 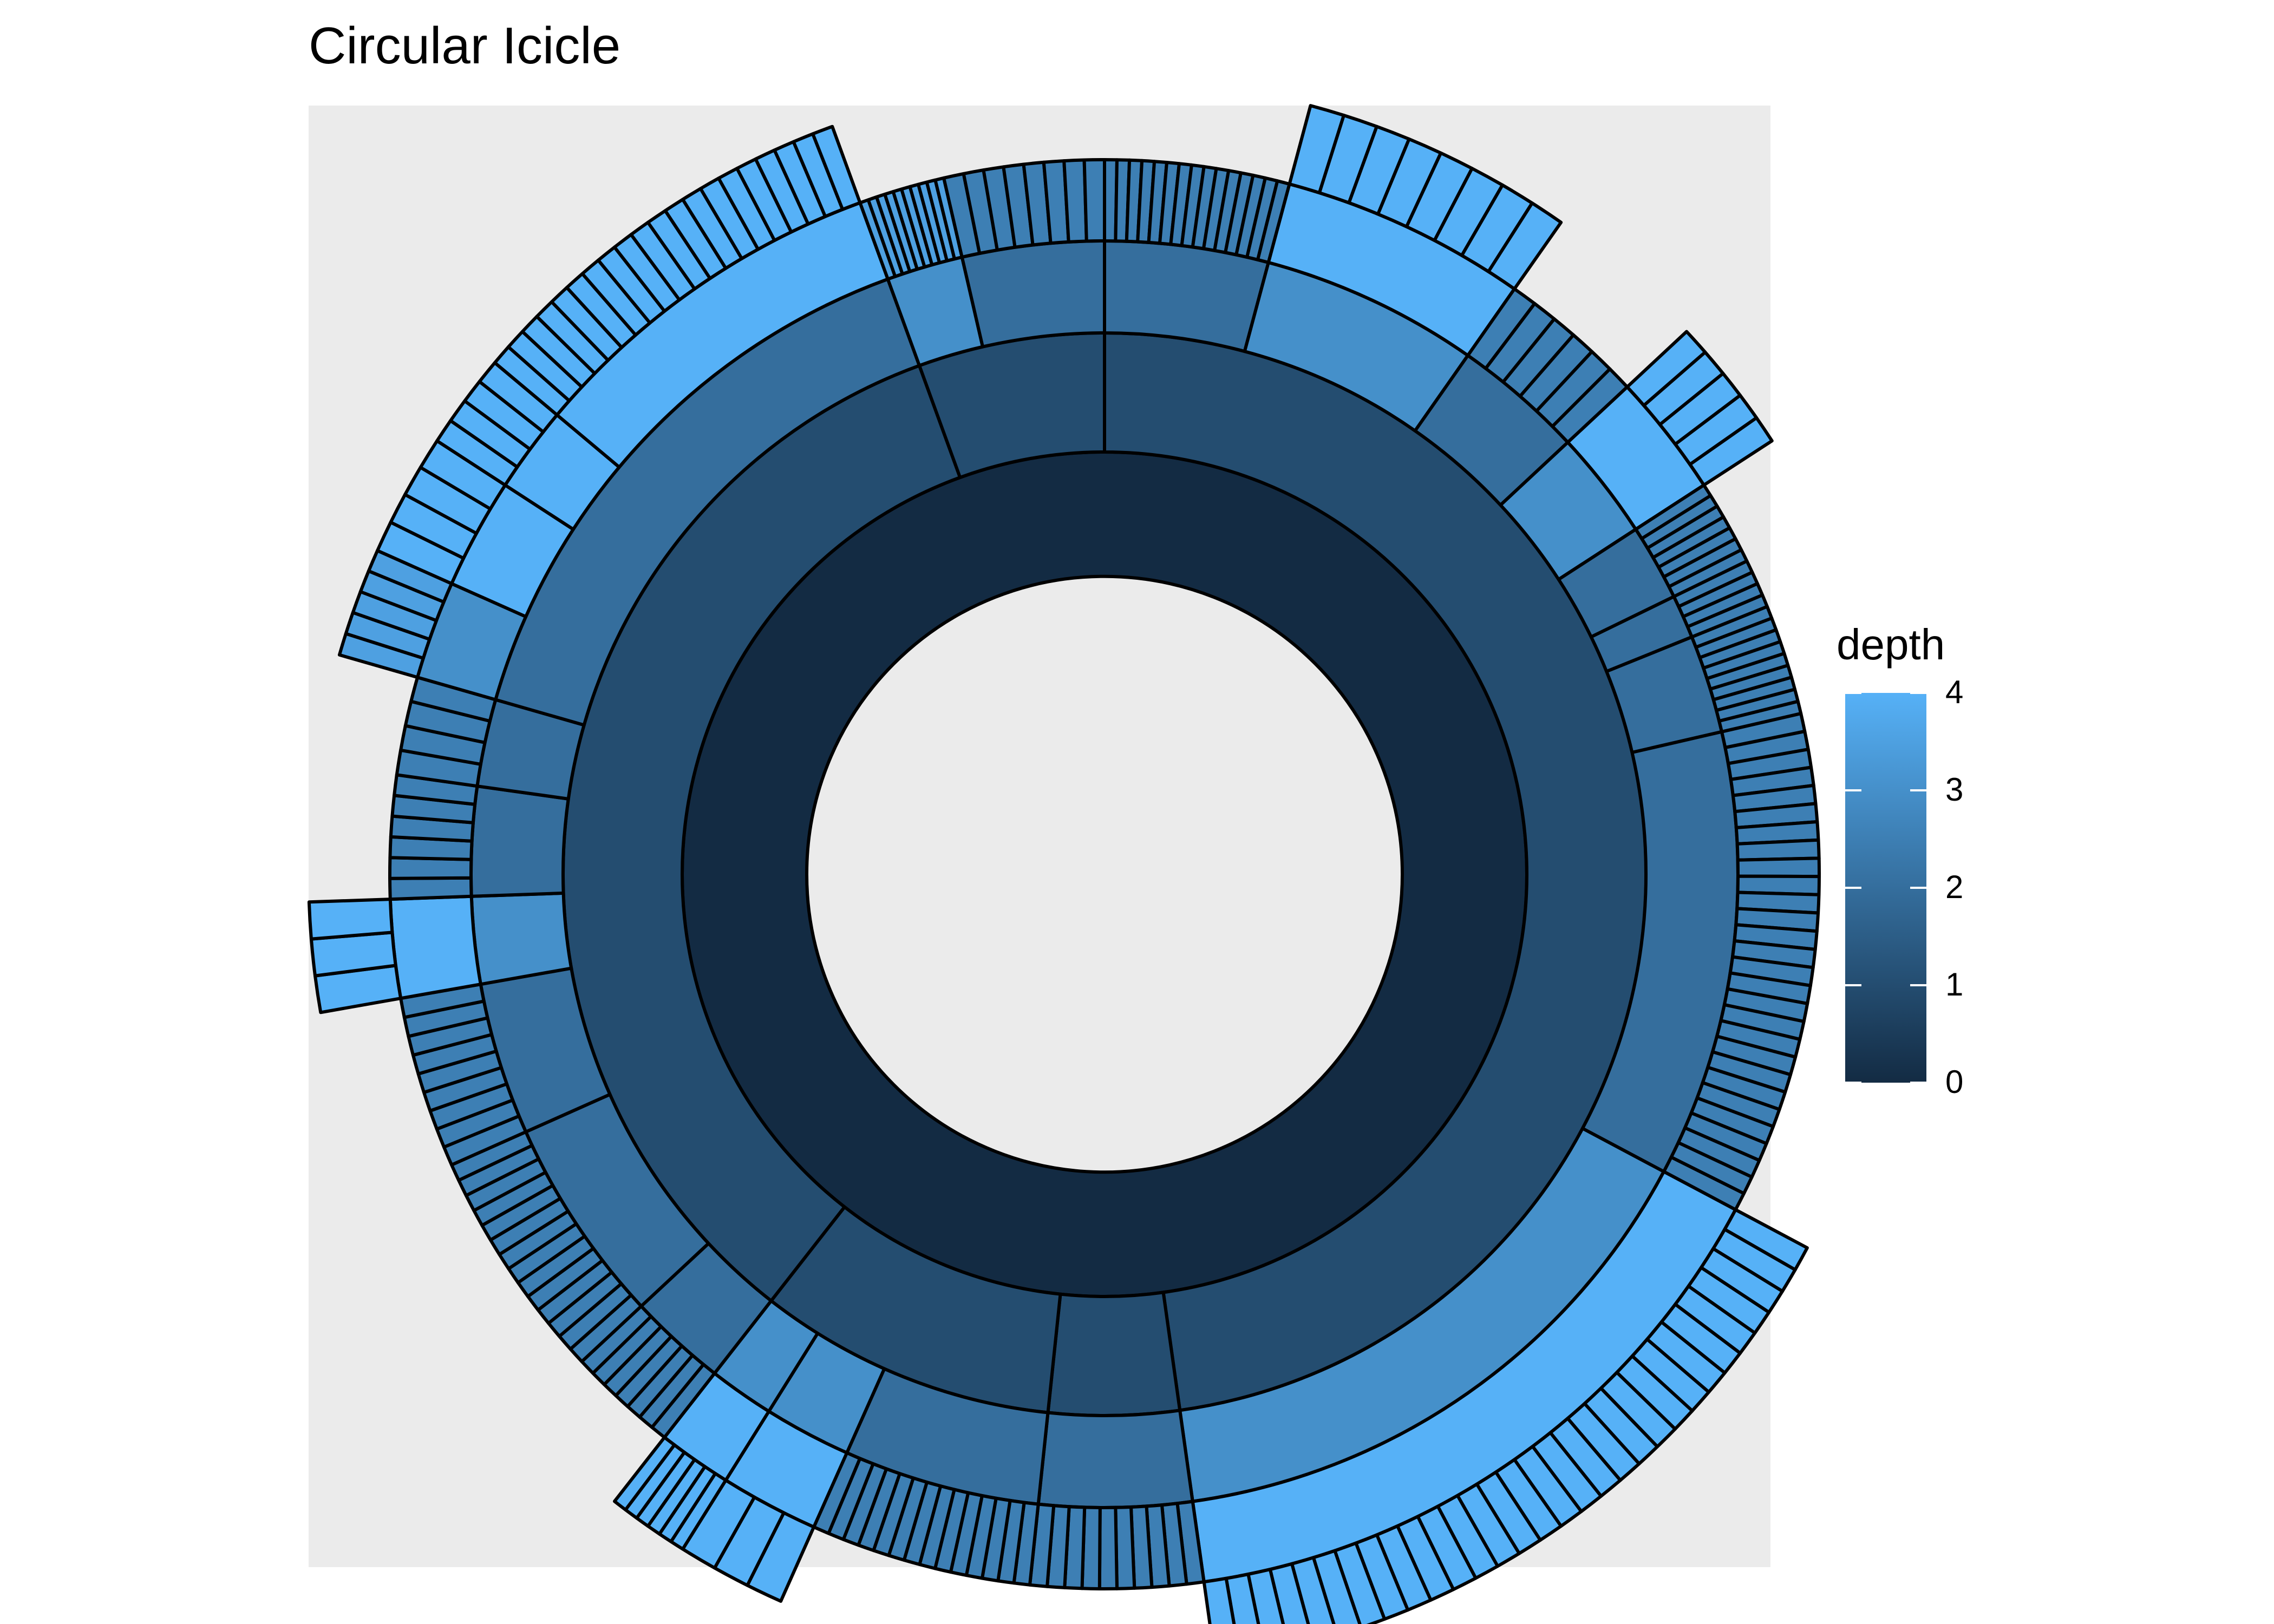 What do you see at coordinates (1955, 984) in the screenshot?
I see `legend-tick-label: 1` at bounding box center [1955, 984].